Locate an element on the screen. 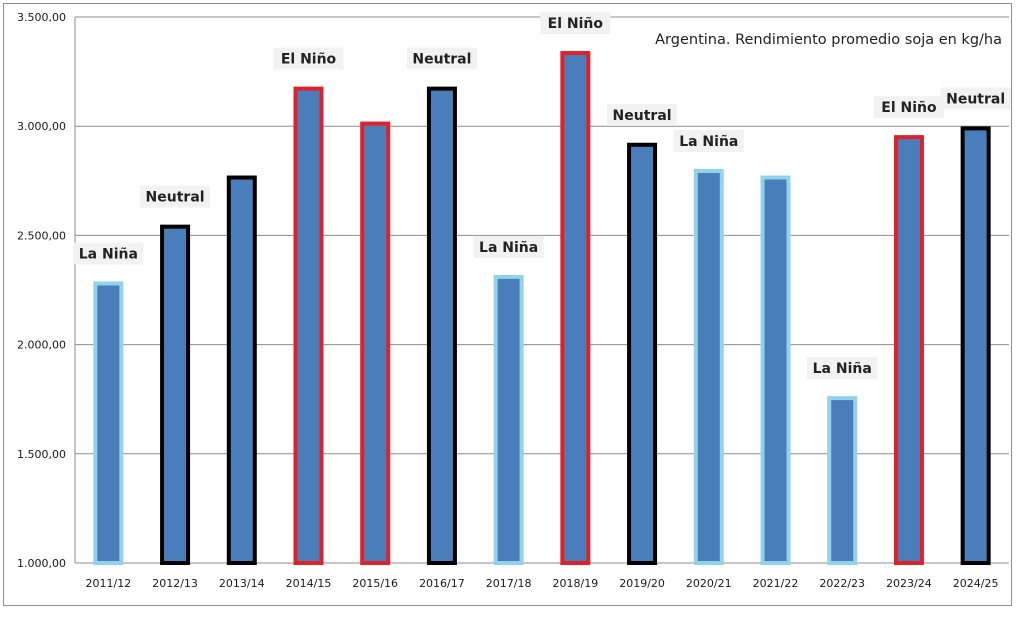 This screenshot has height=617, width=1018. x-tick-label: 2022/23 is located at coordinates (842, 583).